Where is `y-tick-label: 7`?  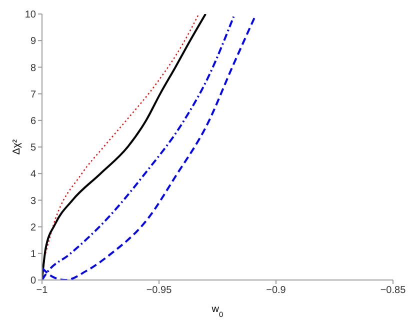 y-tick-label: 7 is located at coordinates (33, 94).